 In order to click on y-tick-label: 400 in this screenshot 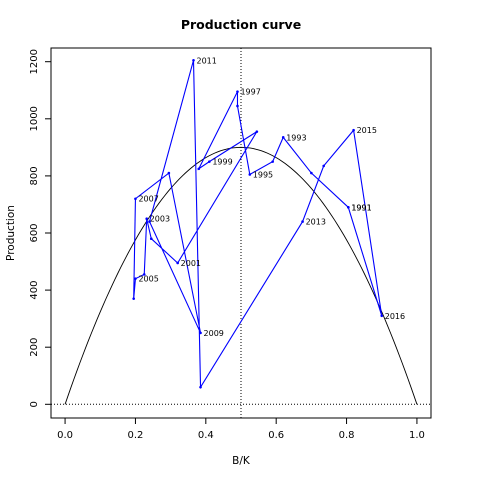, I will do `click(34, 290)`.